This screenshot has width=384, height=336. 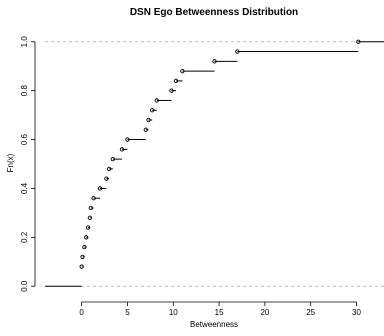 I want to click on x-axis: 0 5 10 15 20 25 30, so click(x=220, y=309).